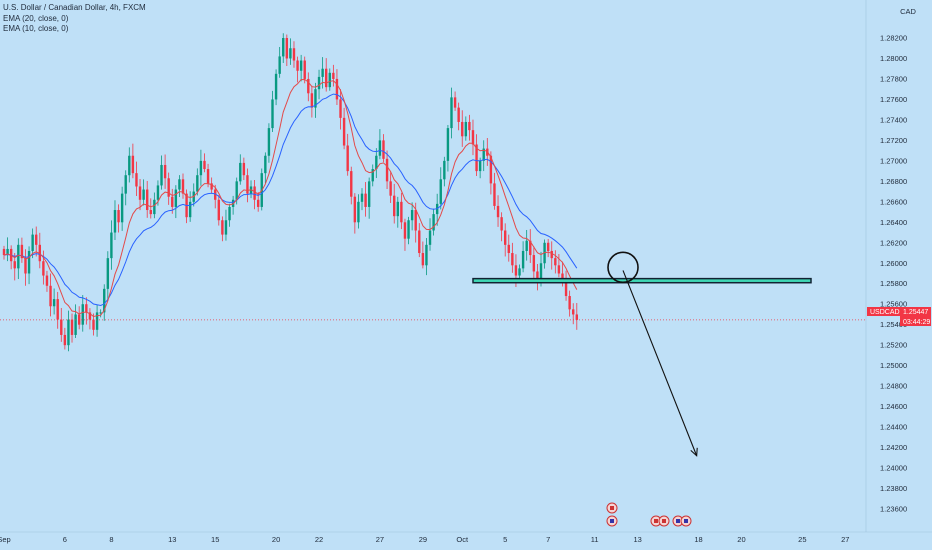  Describe the element at coordinates (215, 539) in the screenshot. I see `time-tick-label: 15` at that location.